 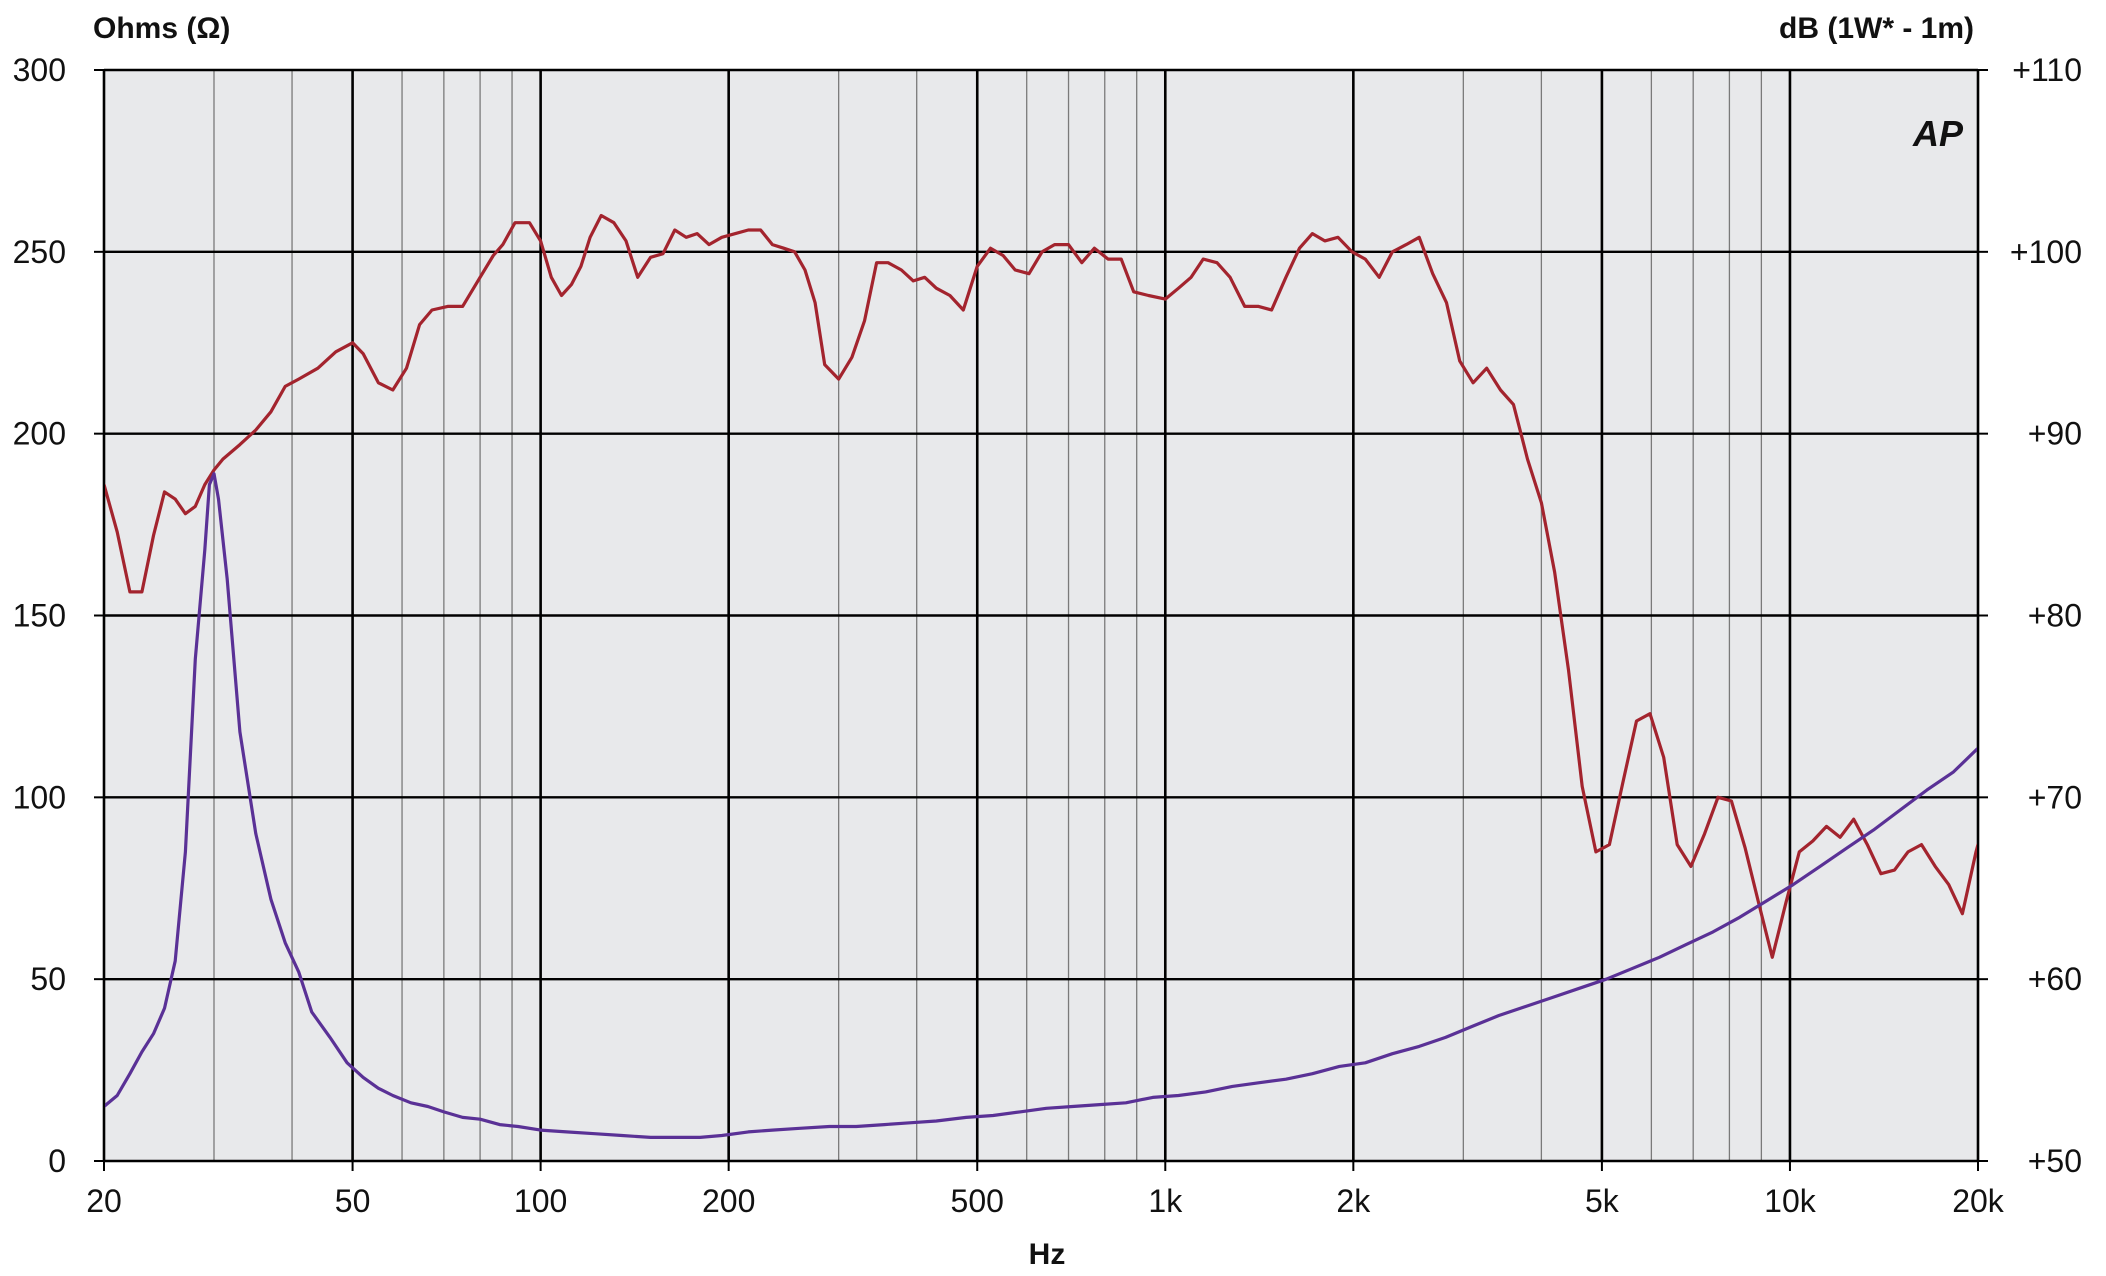 What do you see at coordinates (2055, 434) in the screenshot?
I see `y-right-tick-label: +90` at bounding box center [2055, 434].